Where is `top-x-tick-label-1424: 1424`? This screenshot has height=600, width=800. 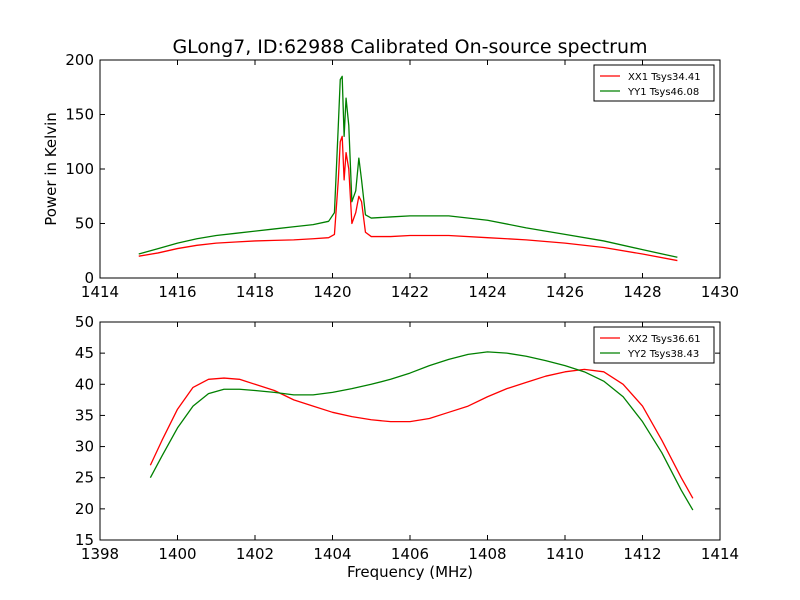
top-x-tick-label-1424: 1424 is located at coordinates (487, 292).